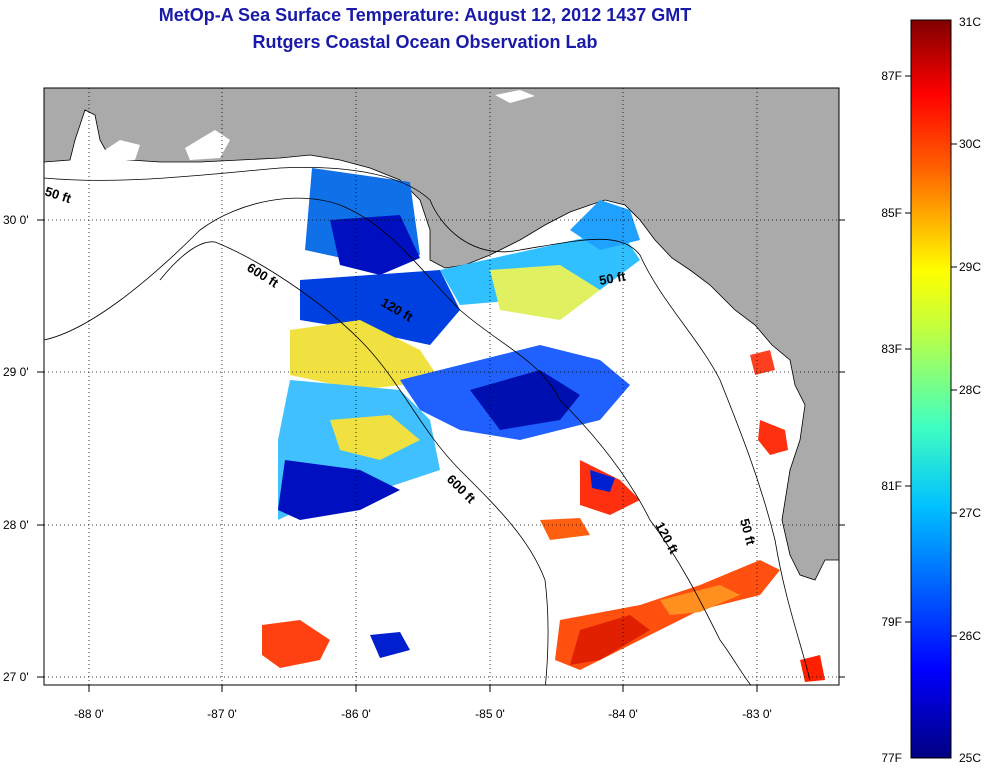  I want to click on colorbar-celsius-label: 28C, so click(970, 390).